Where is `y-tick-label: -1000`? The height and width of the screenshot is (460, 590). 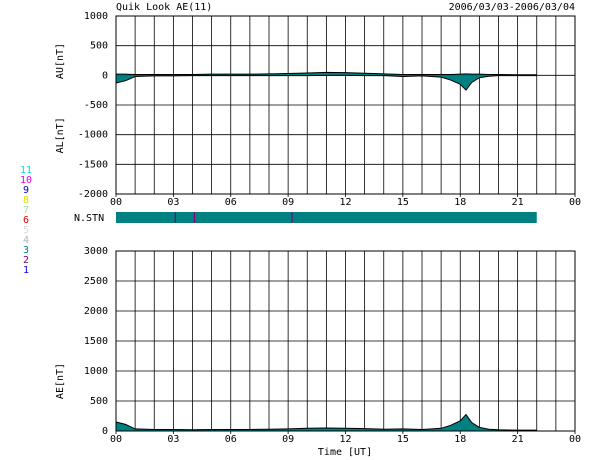
y-tick-label: -1000 is located at coordinates (93, 135).